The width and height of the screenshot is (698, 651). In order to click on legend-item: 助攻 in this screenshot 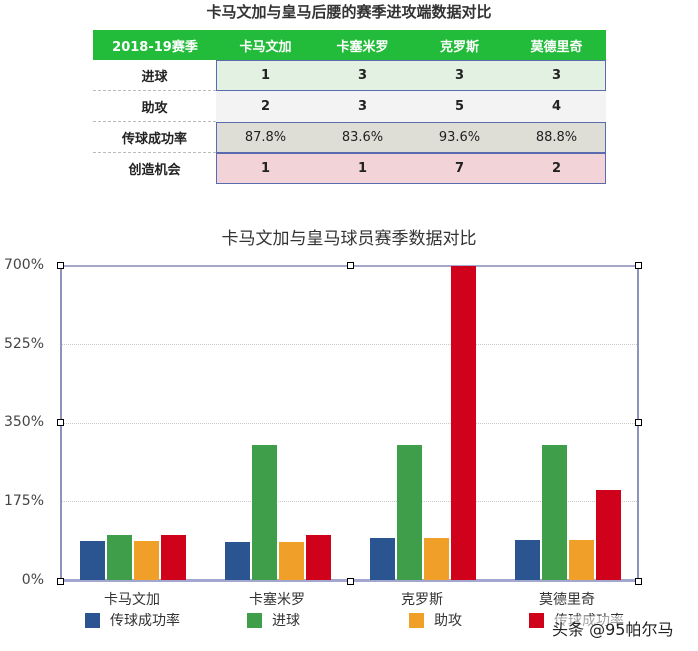, I will do `click(469, 620)`.